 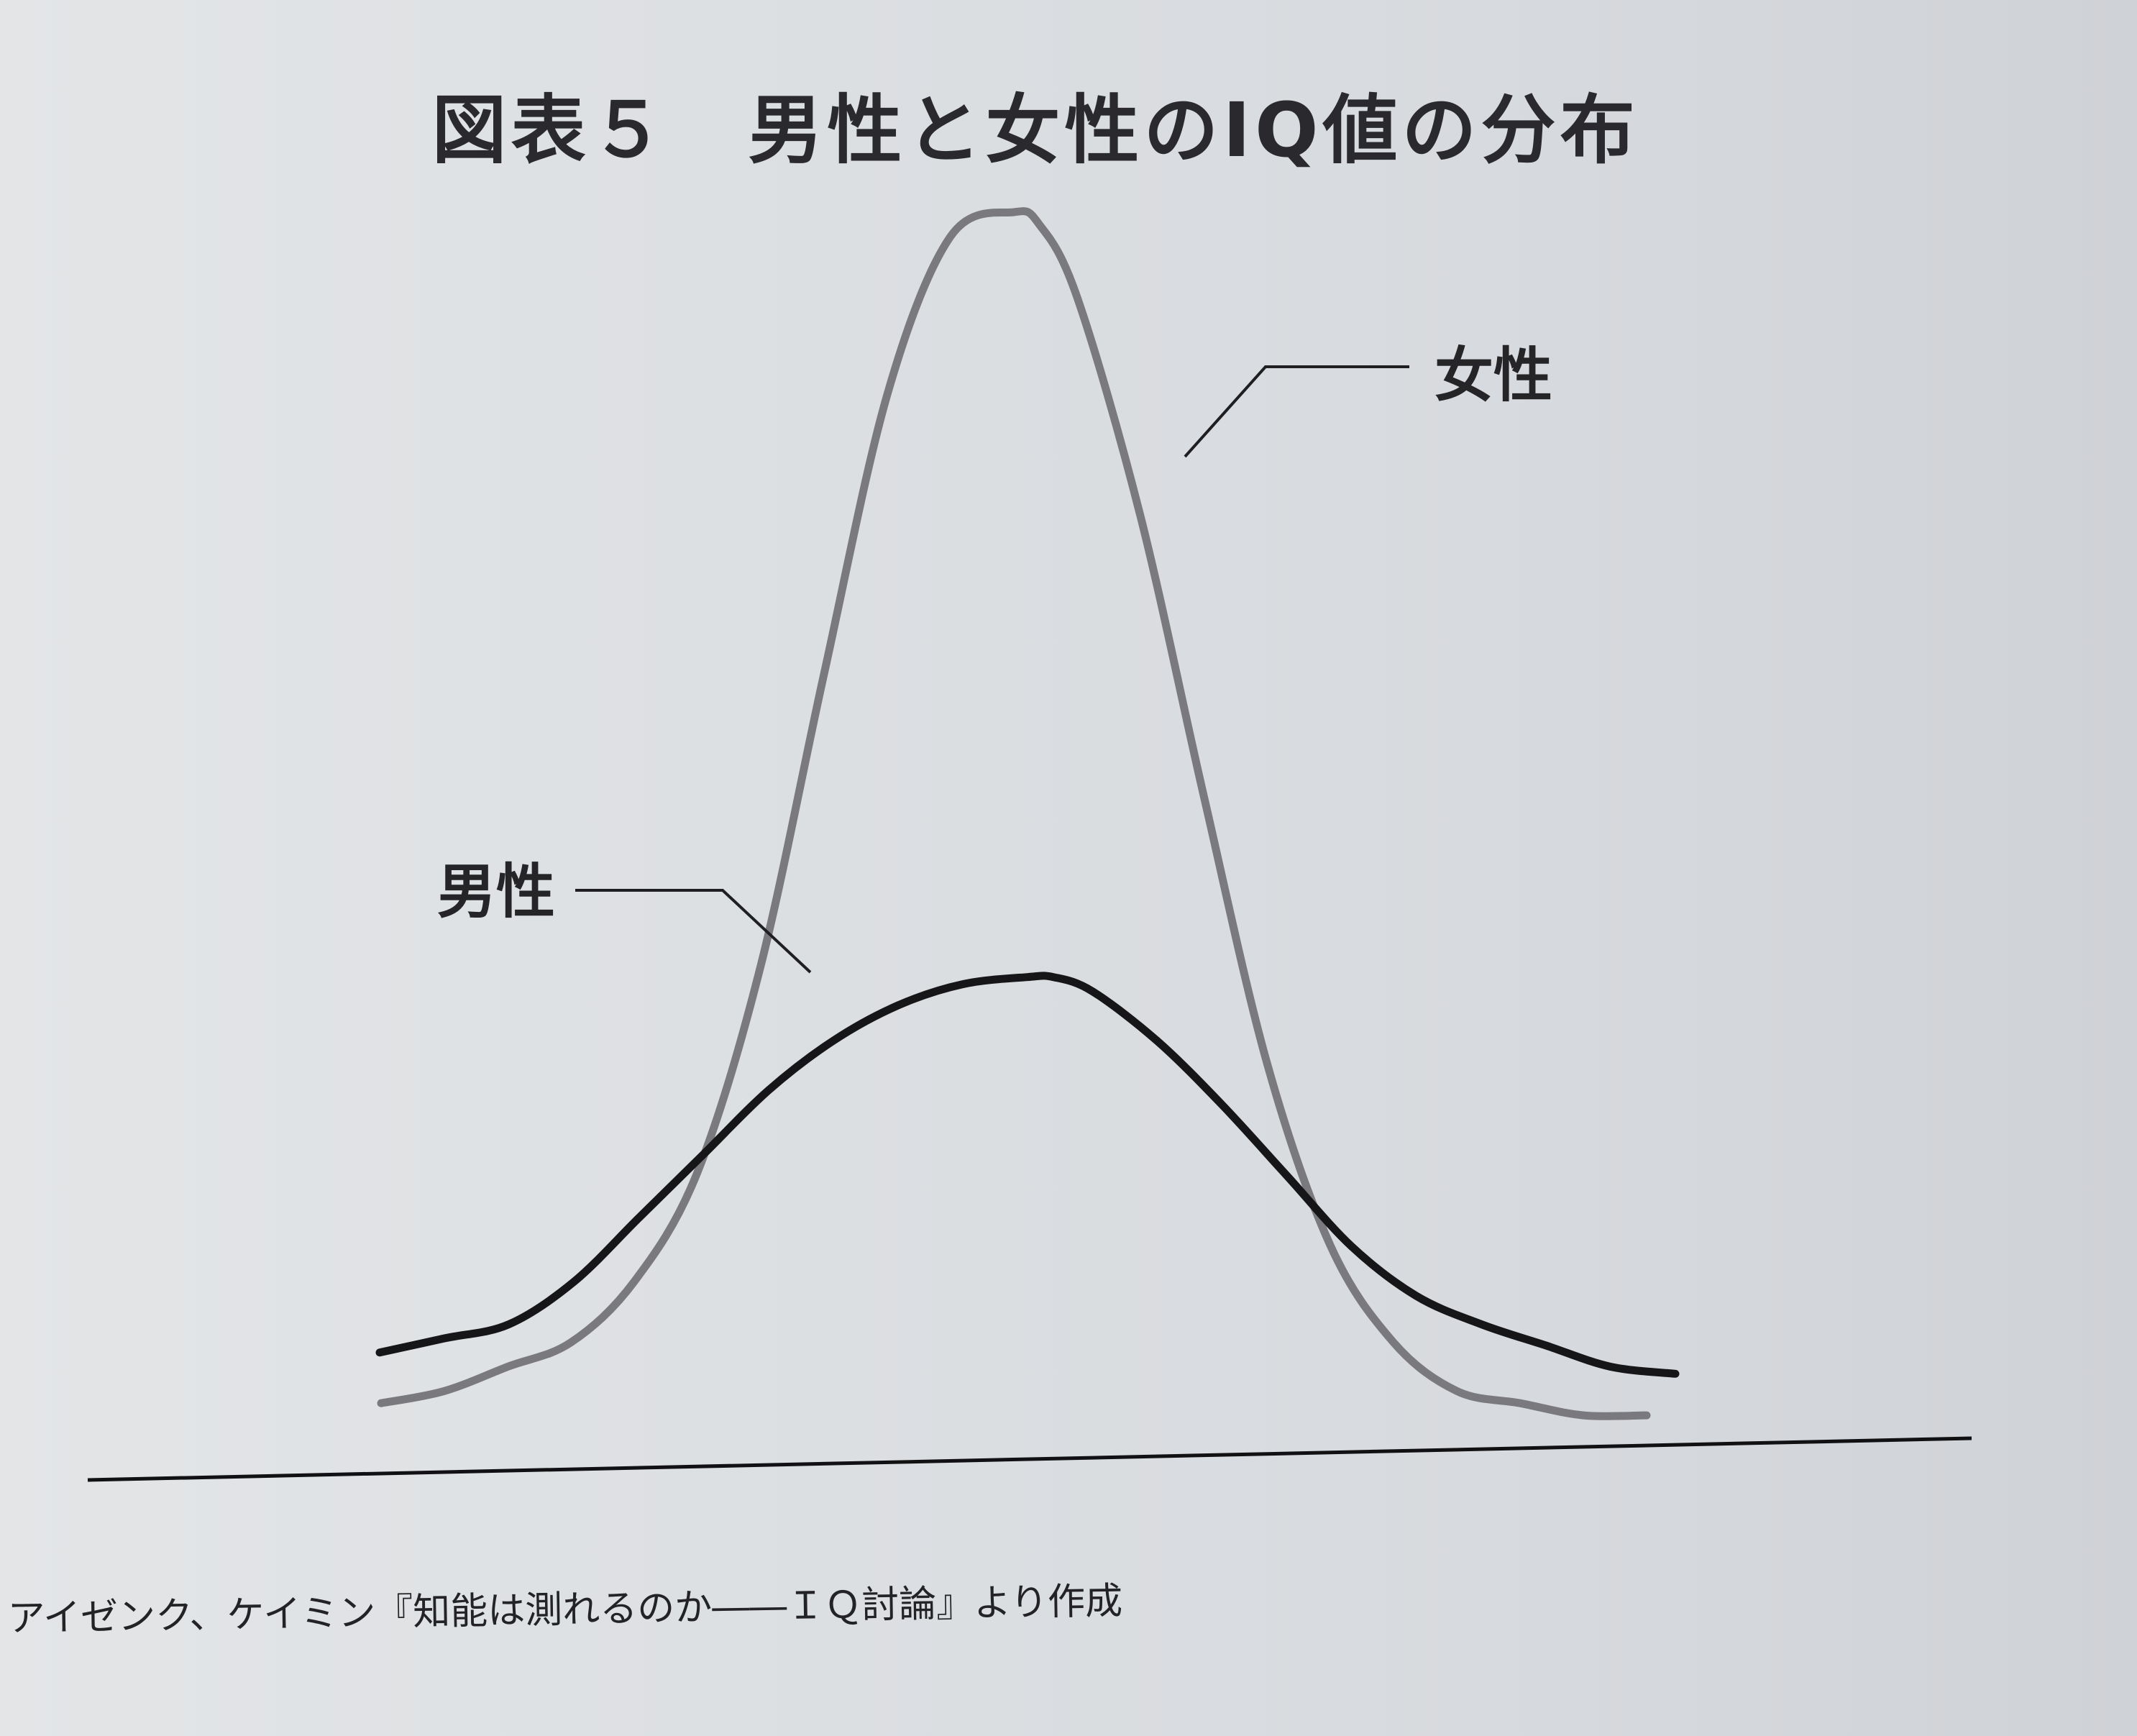 I want to click on chart-title: 図表５ 男性と女性のIQ値の分布, so click(x=1035, y=130).